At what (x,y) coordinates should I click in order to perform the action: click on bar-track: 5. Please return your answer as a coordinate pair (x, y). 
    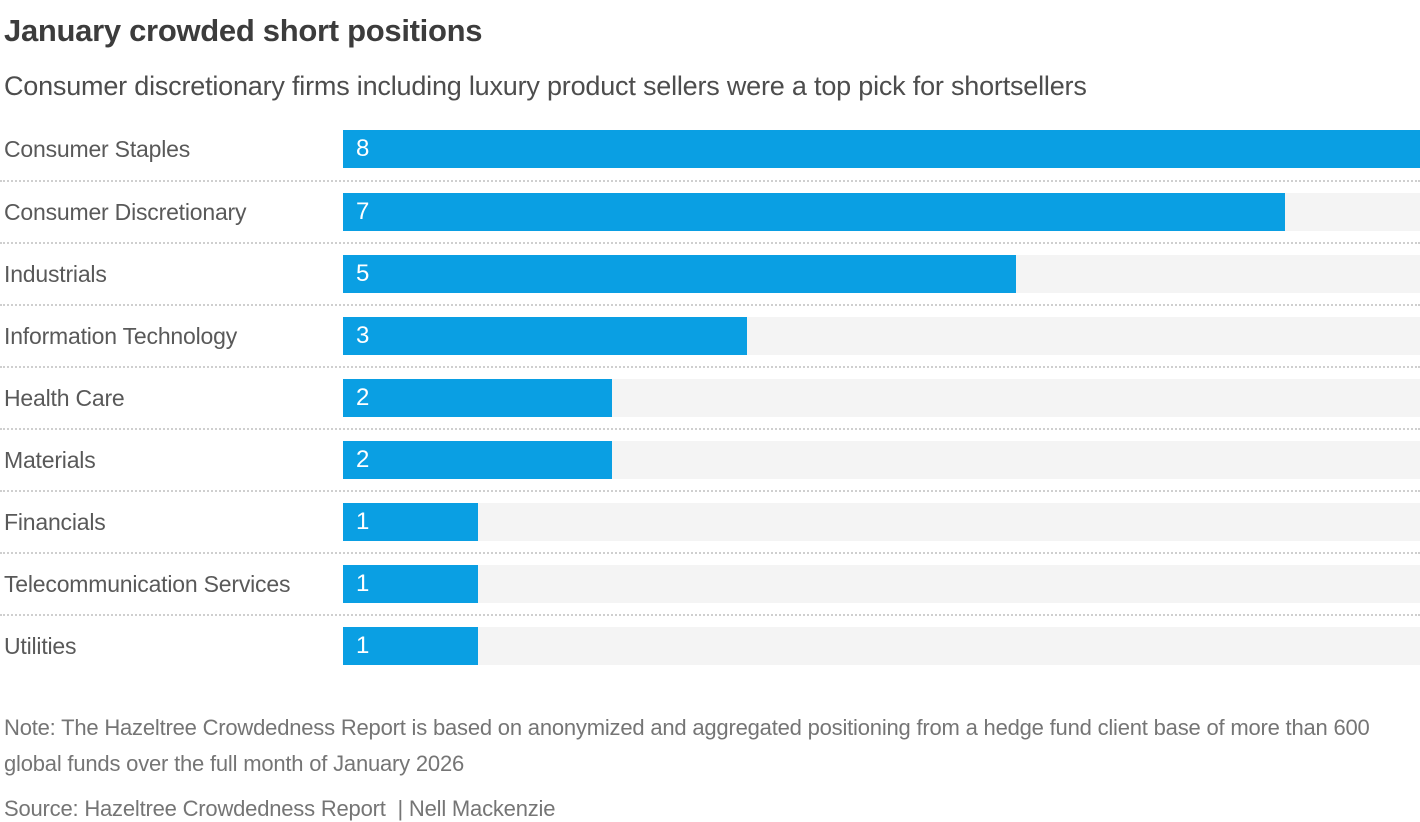
    Looking at the image, I should click on (881, 274).